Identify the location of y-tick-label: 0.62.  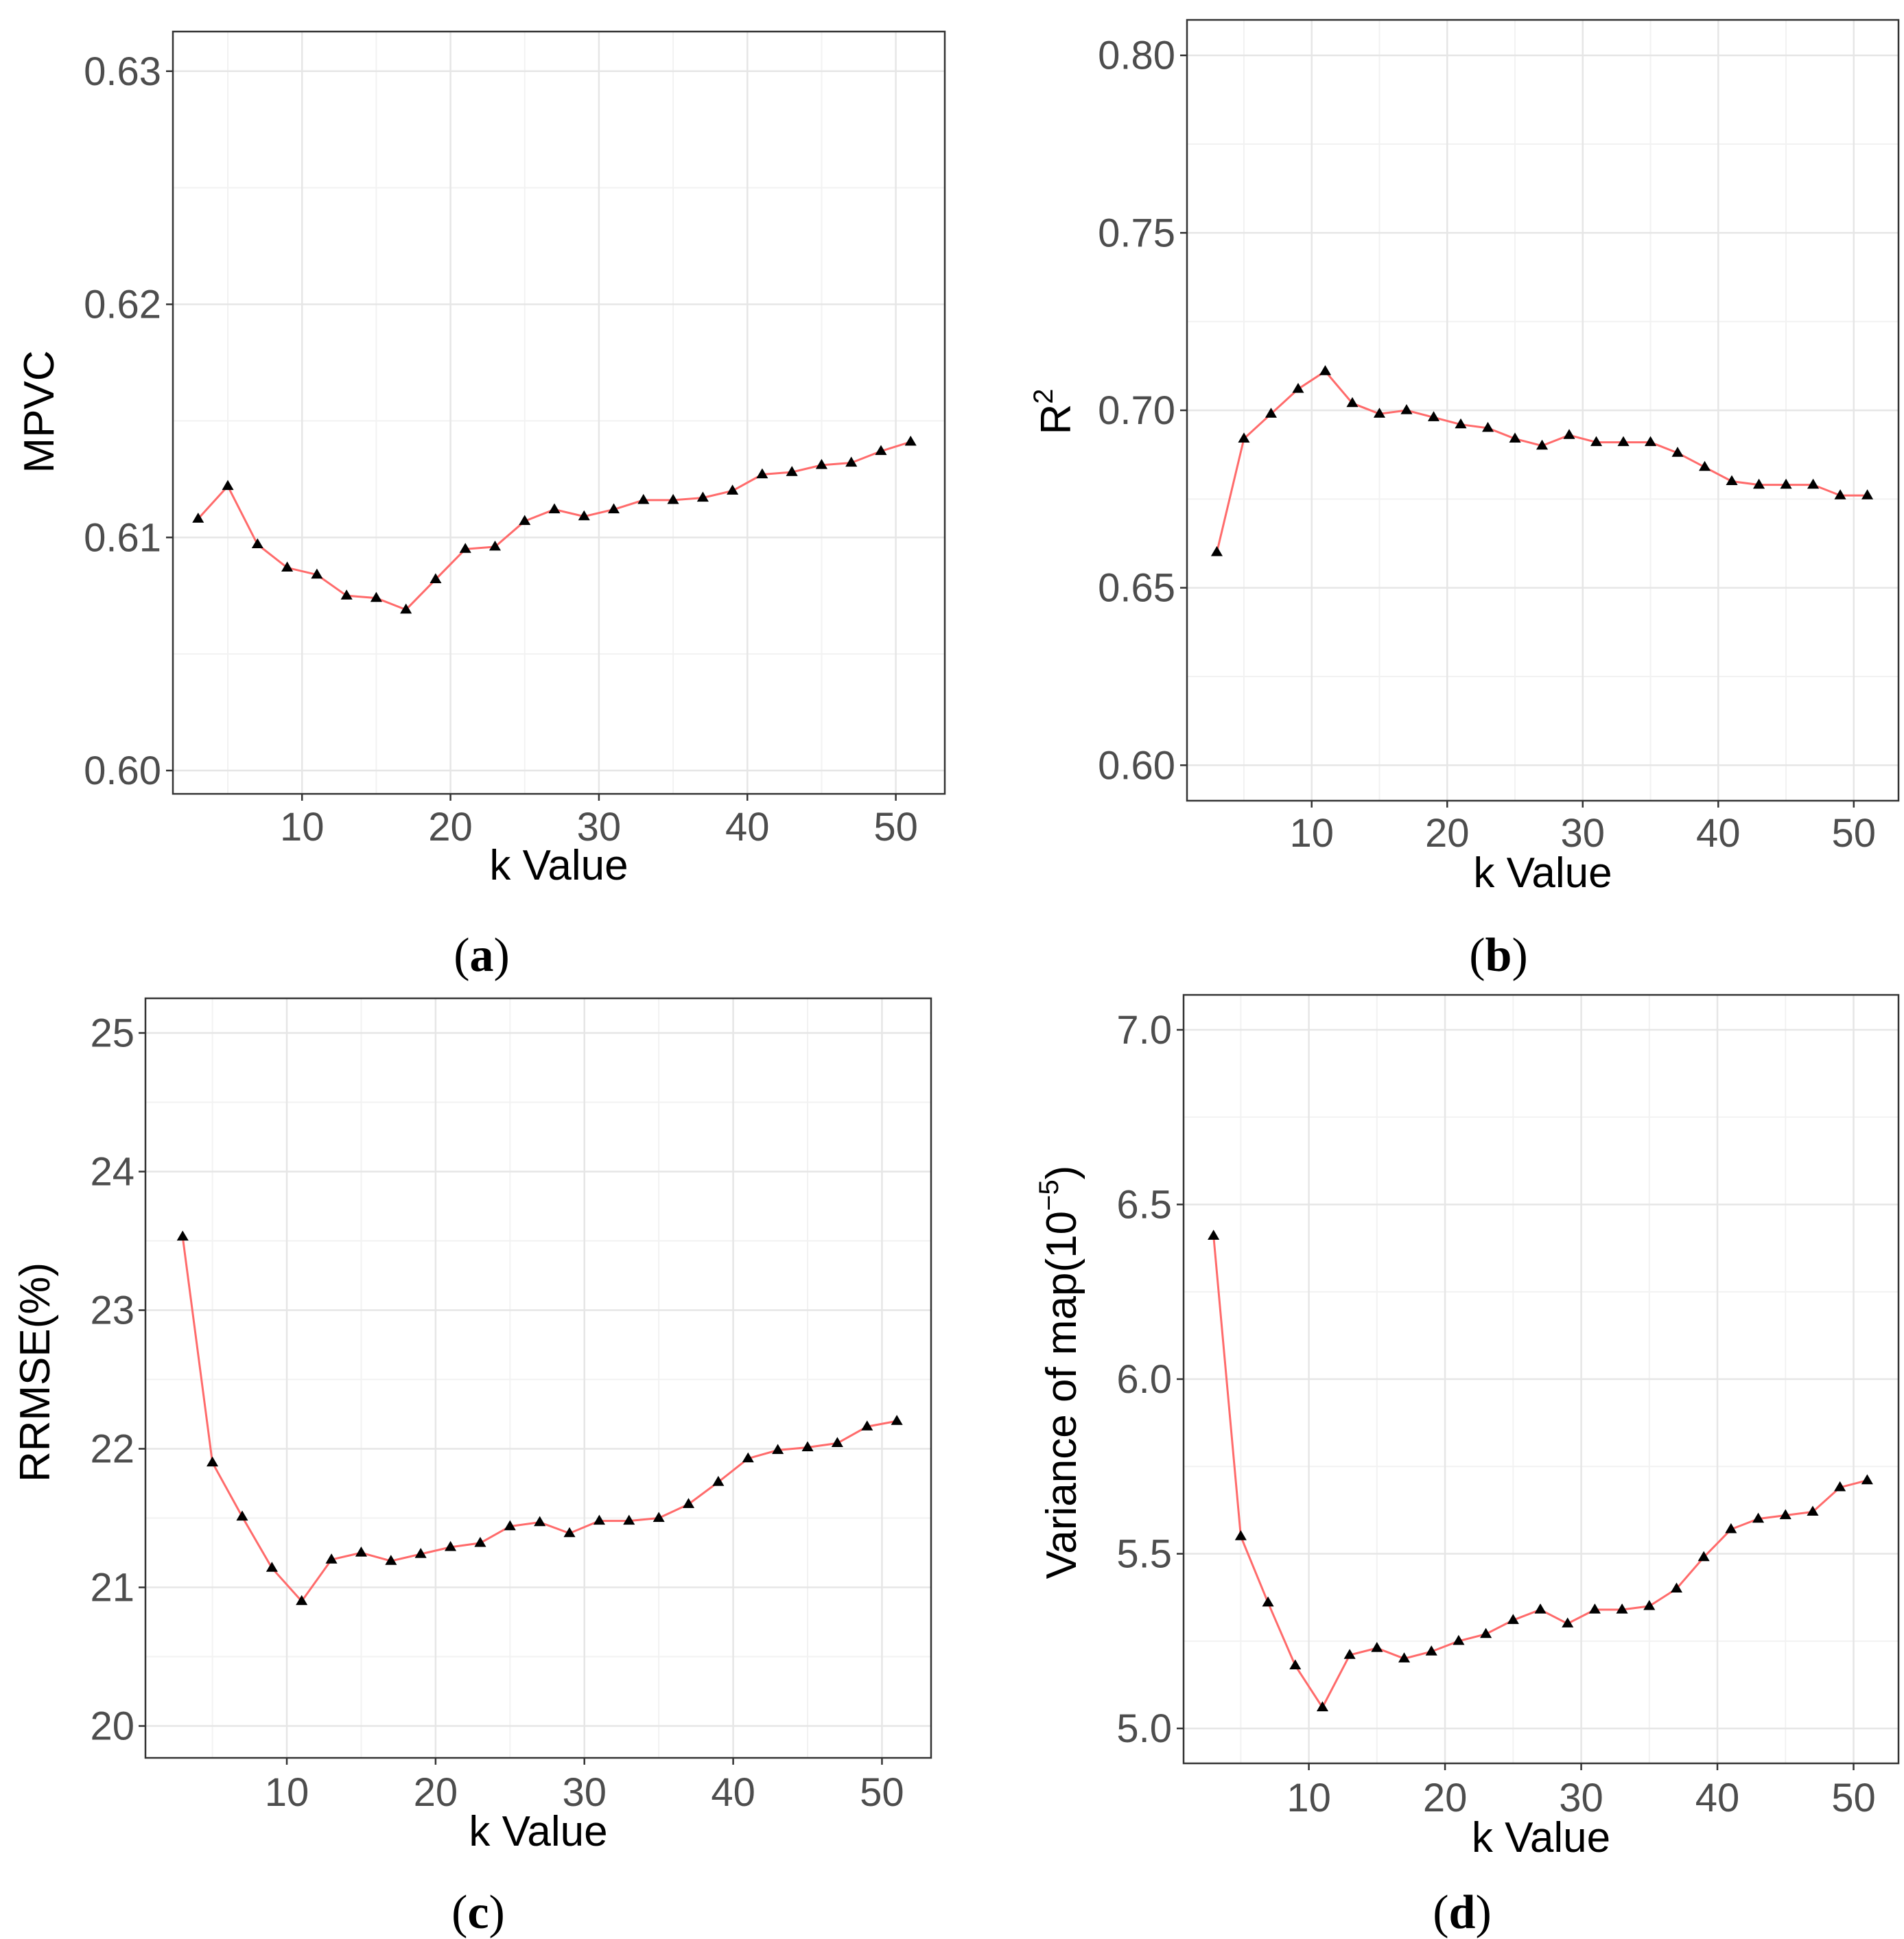
(122, 305).